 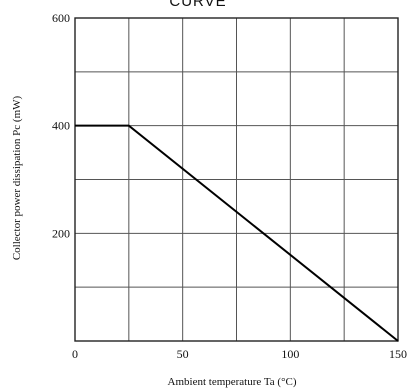 I want to click on x-tick-label: 100, so click(x=290, y=354).